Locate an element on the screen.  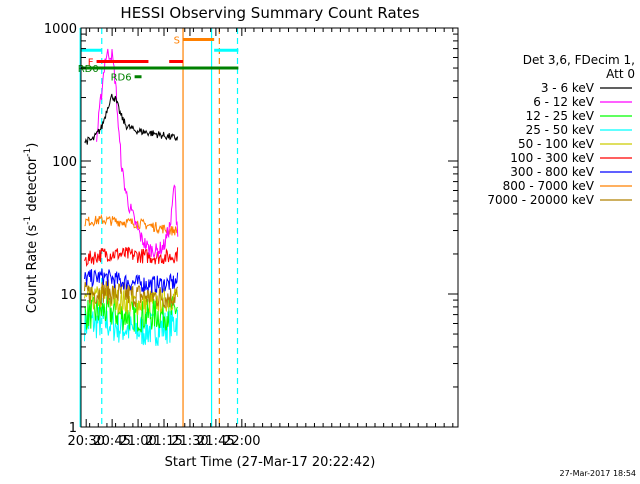
footer-timestamp: 27-Mar-2017 18:54 is located at coordinates (598, 473).